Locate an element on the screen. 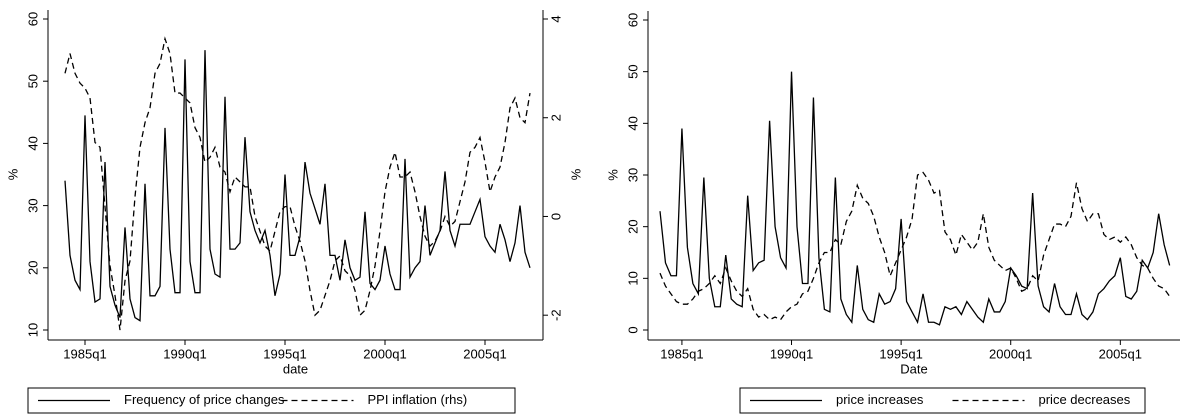  y2-tick-label: -2 is located at coordinates (555, 315).